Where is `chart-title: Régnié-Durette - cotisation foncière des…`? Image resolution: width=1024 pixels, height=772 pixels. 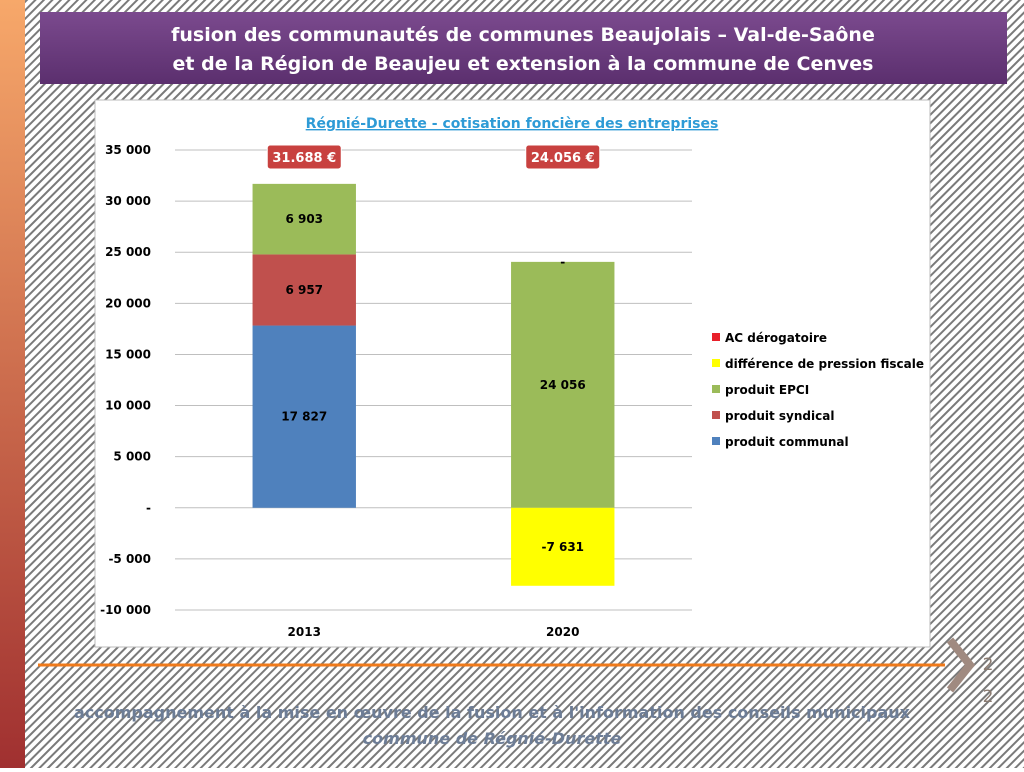
chart-title: Régnié-Durette - cotisation foncière des… is located at coordinates (512, 124).